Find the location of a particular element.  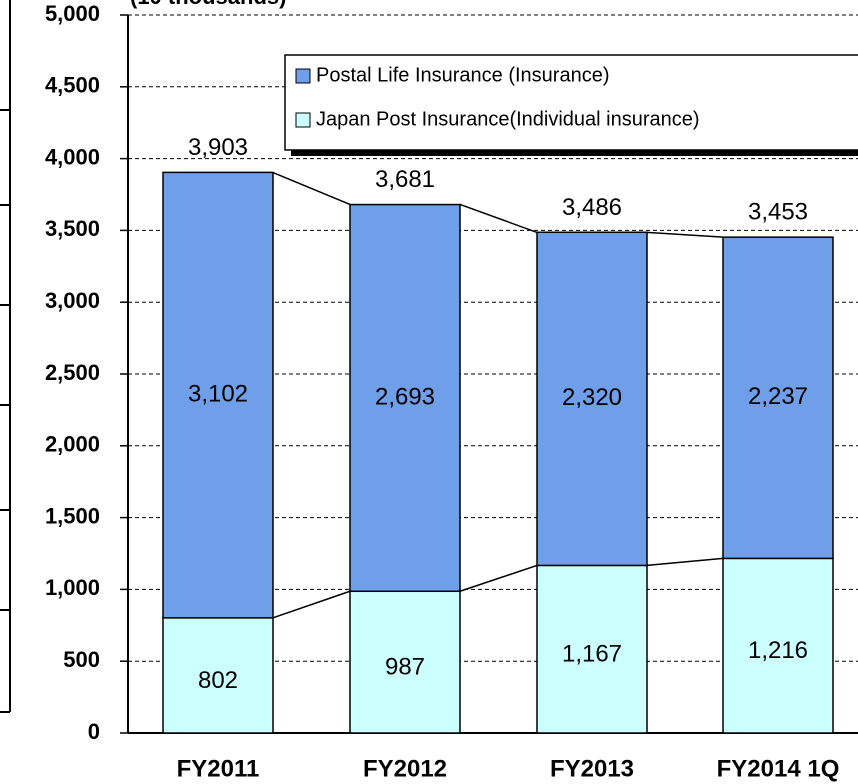

total-label: 3,453 is located at coordinates (778, 211).